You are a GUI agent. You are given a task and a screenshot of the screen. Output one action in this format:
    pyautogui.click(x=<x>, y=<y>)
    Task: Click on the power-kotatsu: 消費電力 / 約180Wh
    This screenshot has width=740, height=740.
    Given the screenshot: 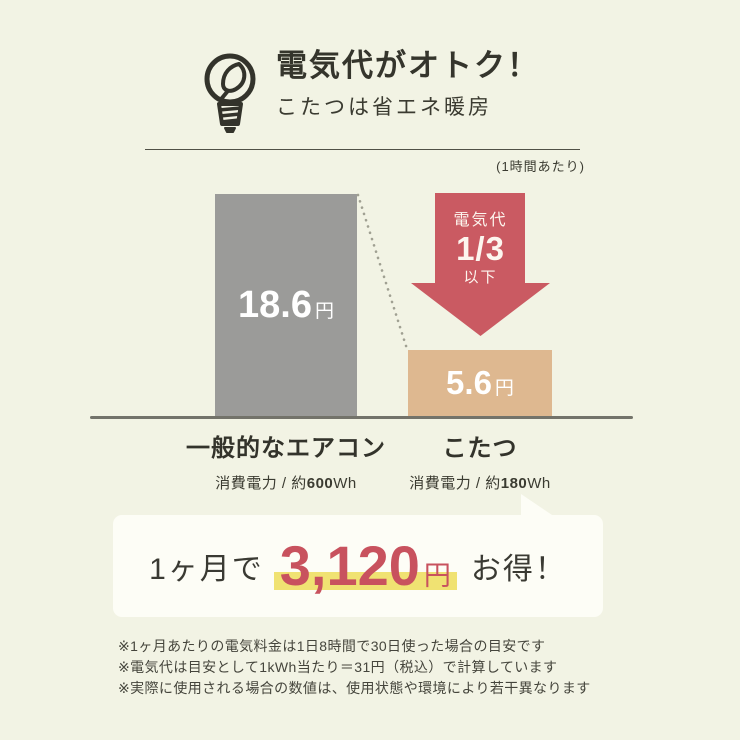 What is the action you would take?
    pyautogui.click(x=480, y=483)
    